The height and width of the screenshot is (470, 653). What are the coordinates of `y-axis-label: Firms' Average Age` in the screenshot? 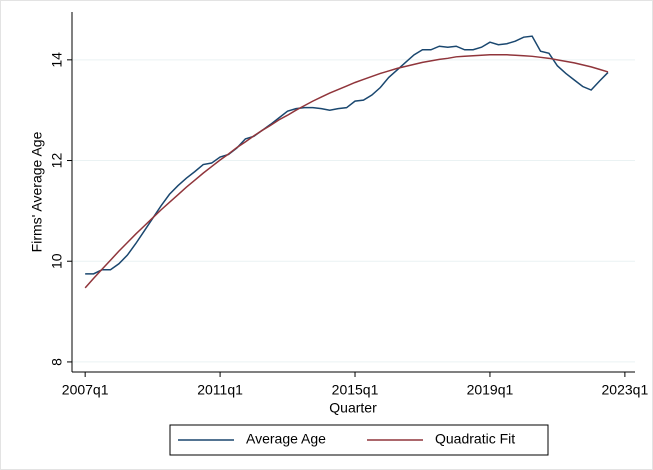 It's located at (37, 191).